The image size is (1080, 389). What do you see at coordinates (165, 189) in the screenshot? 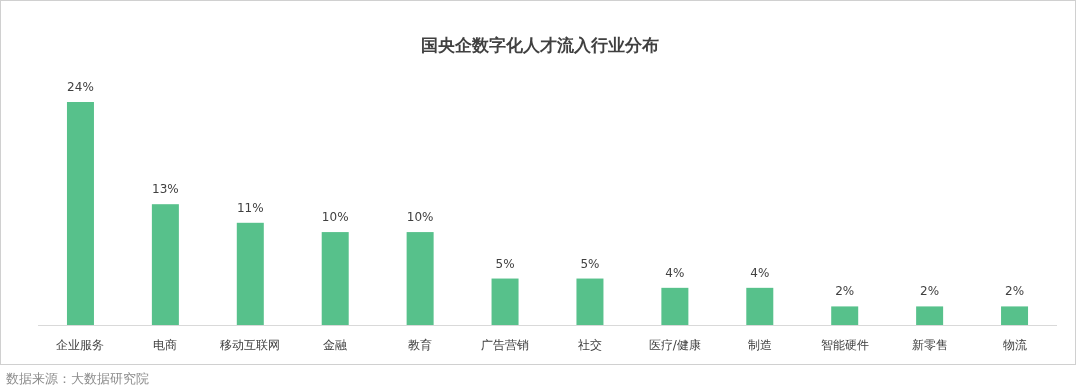
I see `data-label: 13%` at bounding box center [165, 189].